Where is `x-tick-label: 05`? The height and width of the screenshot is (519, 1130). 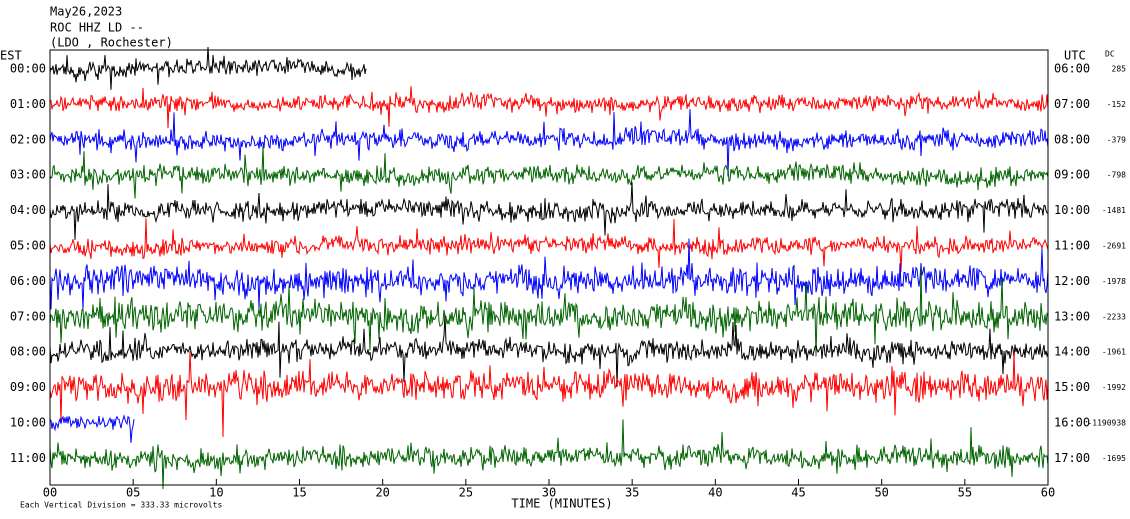 x-tick-label: 05 is located at coordinates (133, 493).